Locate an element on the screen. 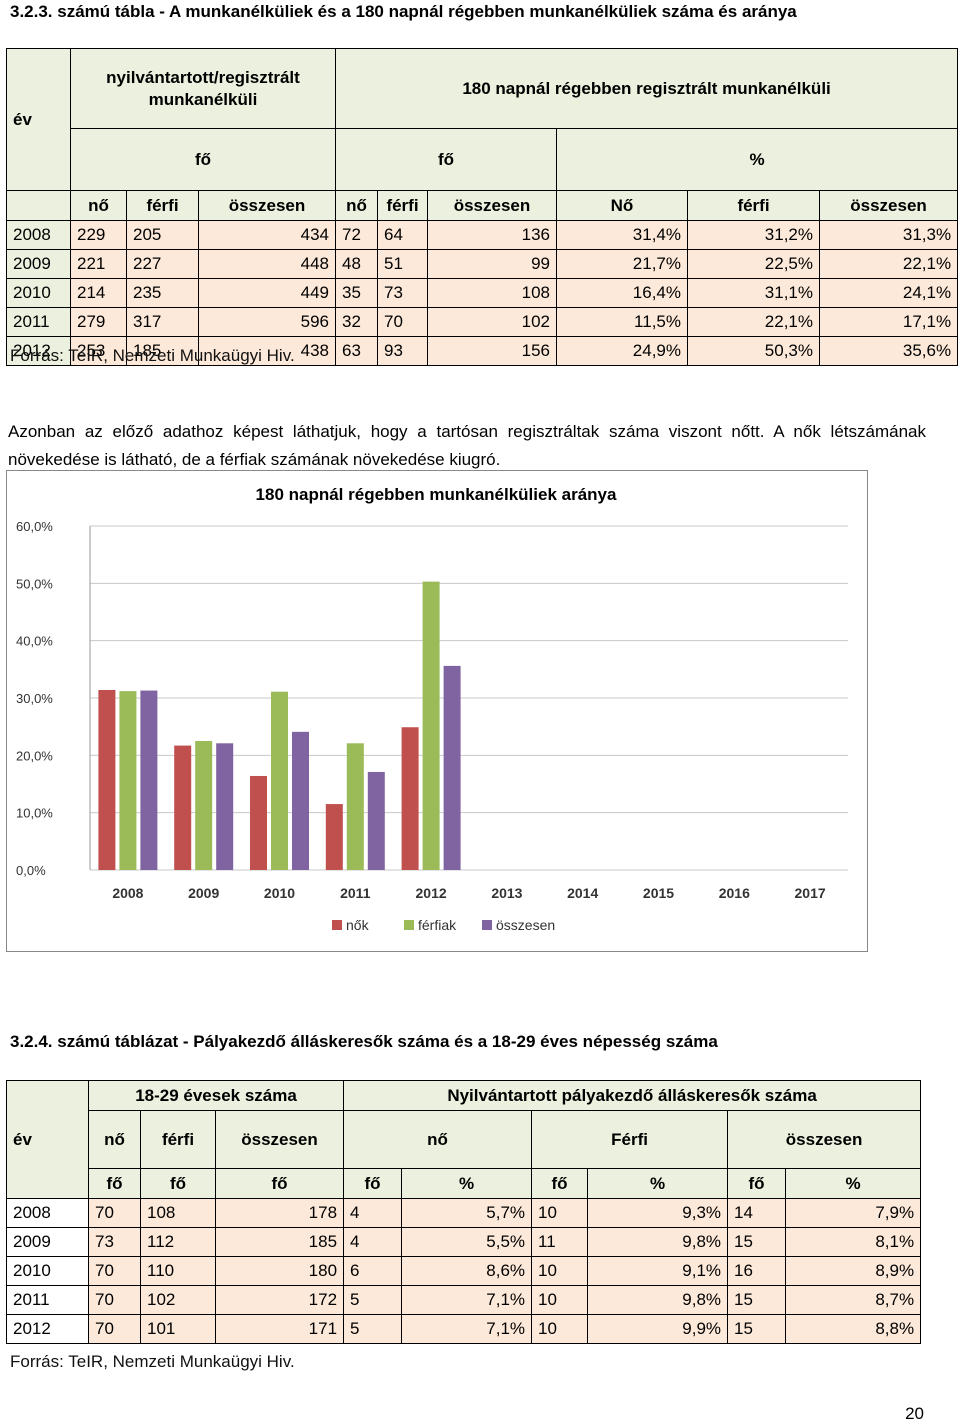  table-cell: 205 is located at coordinates (162, 235).